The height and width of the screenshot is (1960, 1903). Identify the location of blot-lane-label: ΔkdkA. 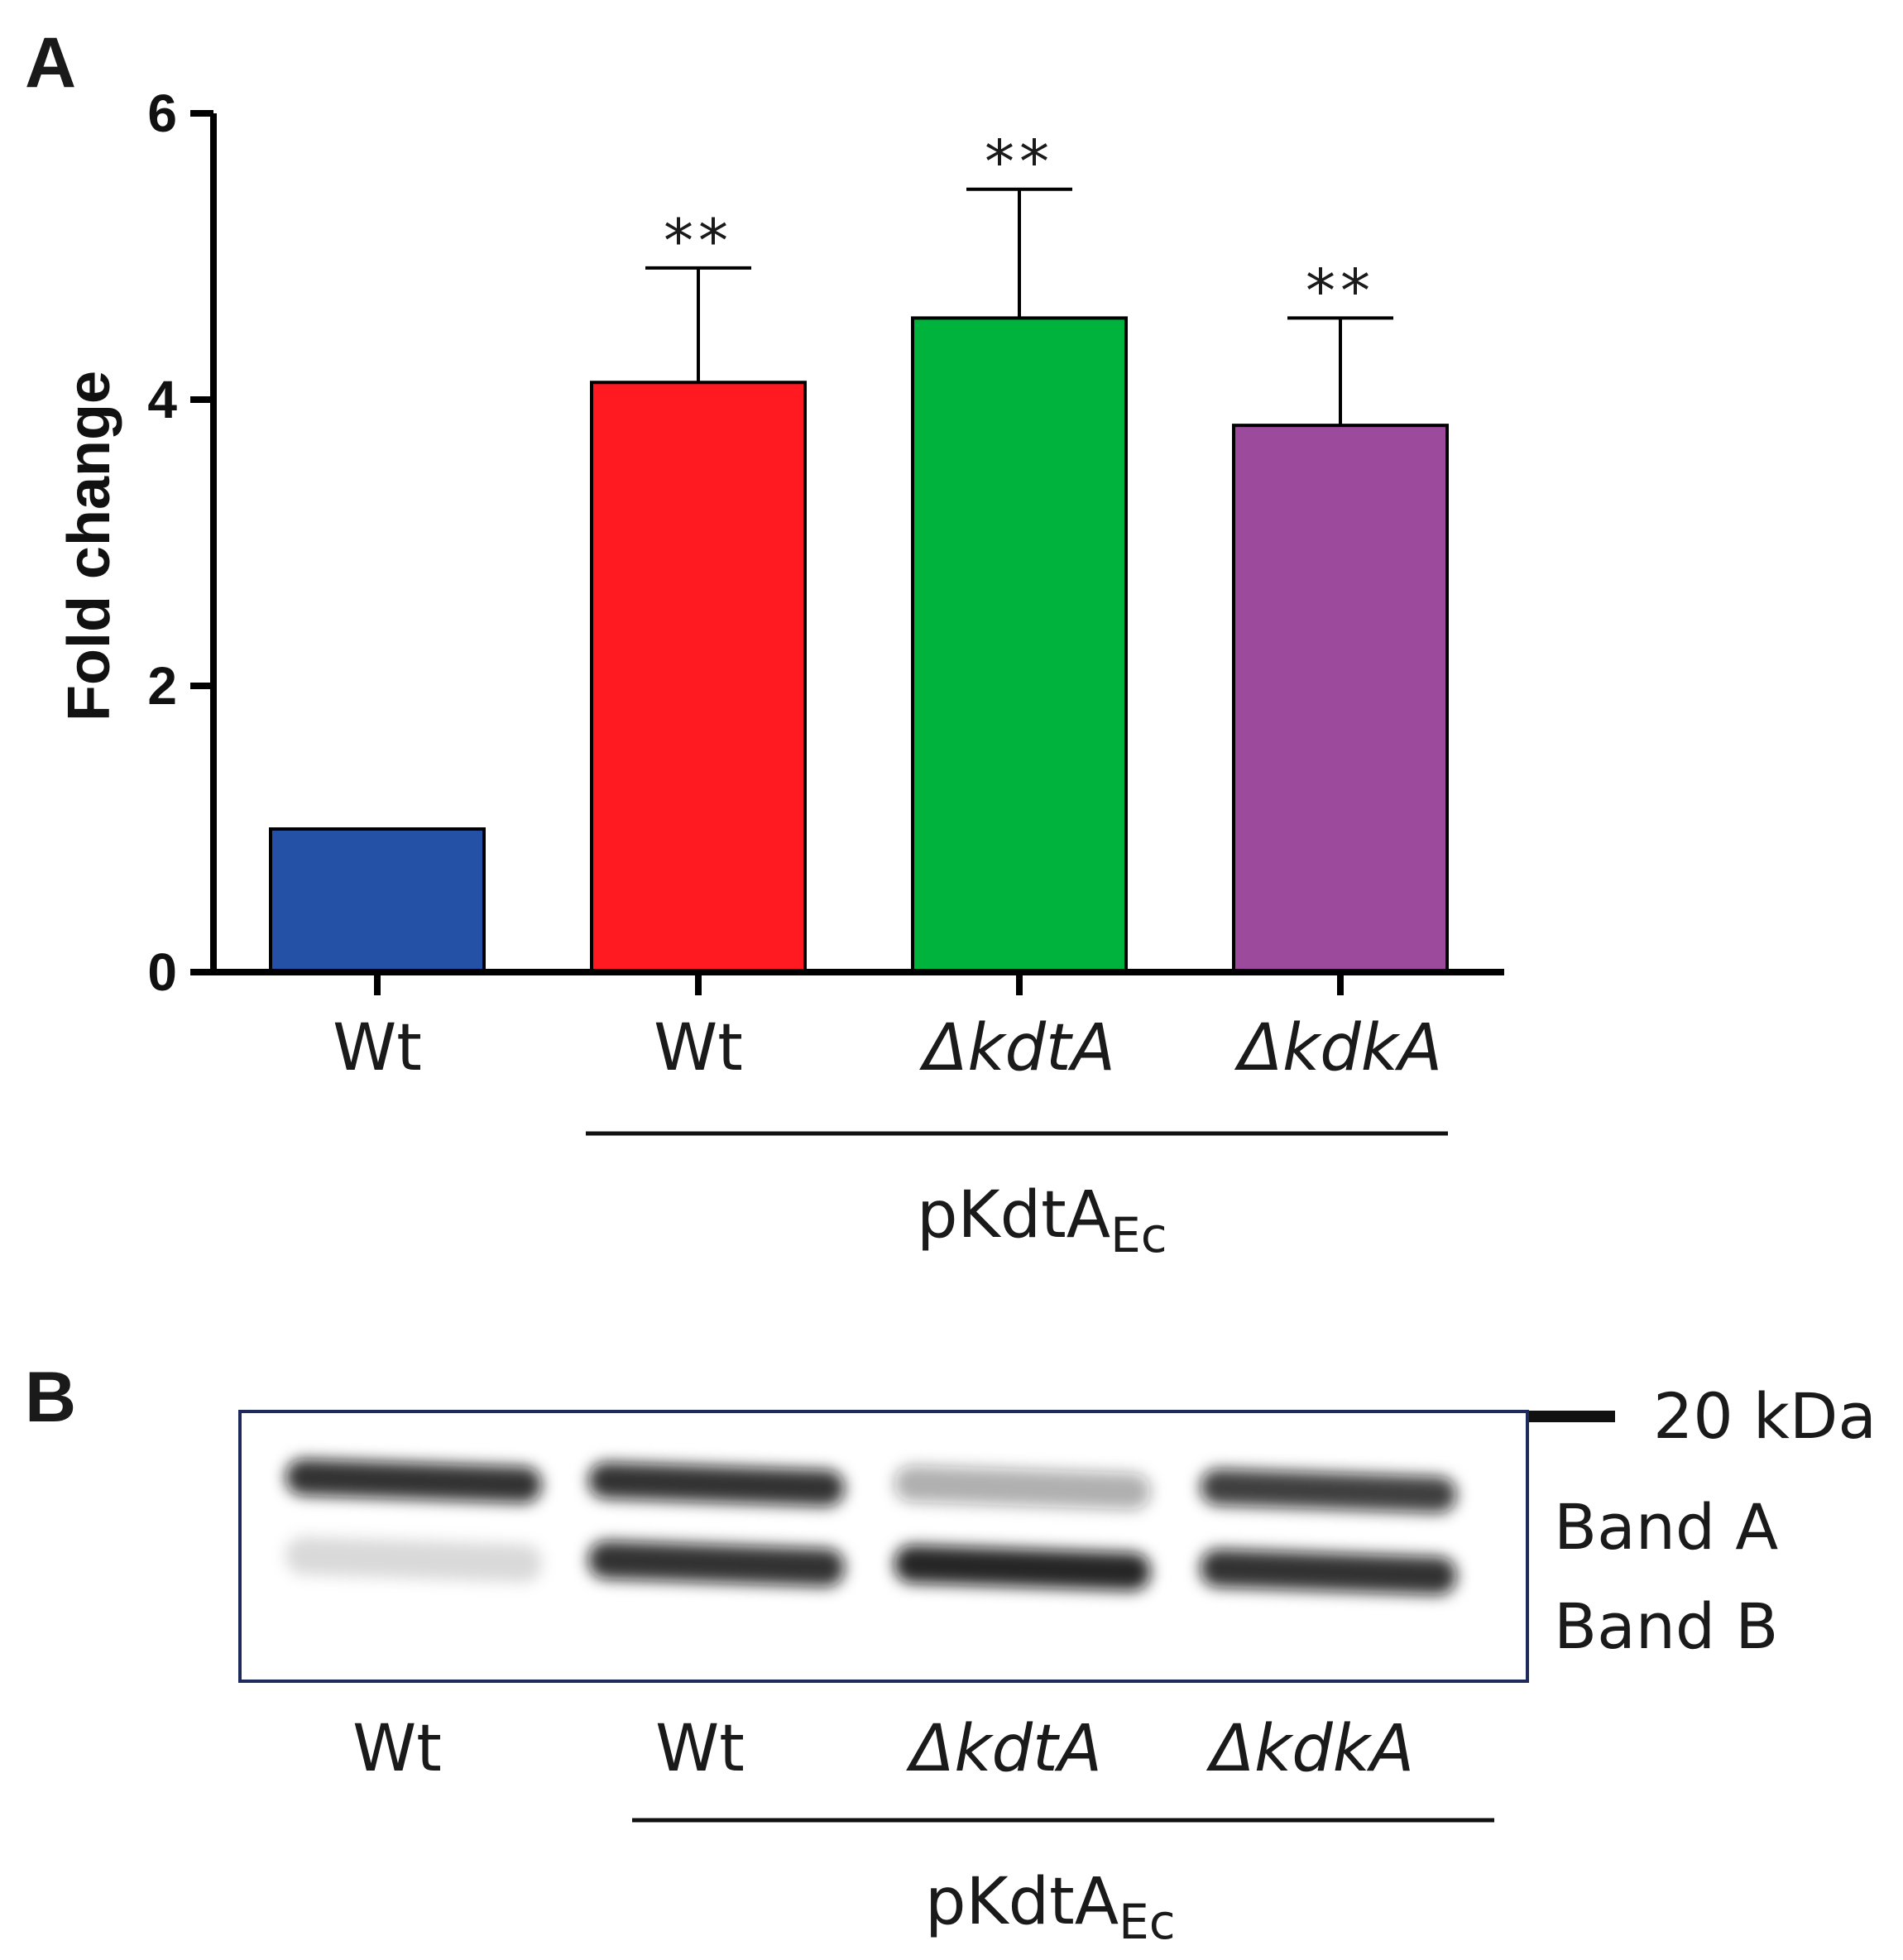
(1310, 1749).